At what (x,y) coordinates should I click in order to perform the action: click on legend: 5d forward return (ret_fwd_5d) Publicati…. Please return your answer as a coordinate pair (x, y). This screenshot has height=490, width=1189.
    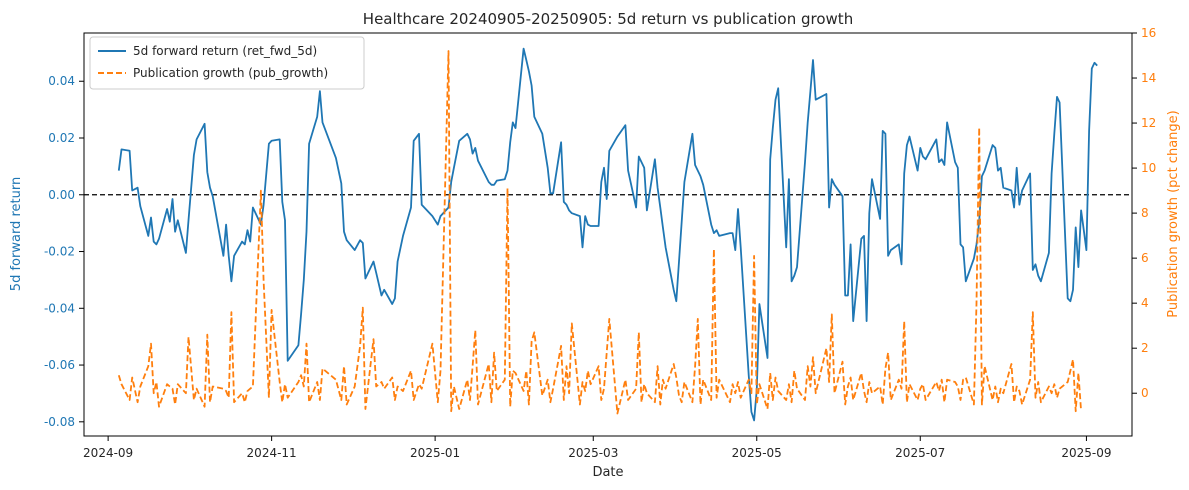
    Looking at the image, I should click on (227, 63).